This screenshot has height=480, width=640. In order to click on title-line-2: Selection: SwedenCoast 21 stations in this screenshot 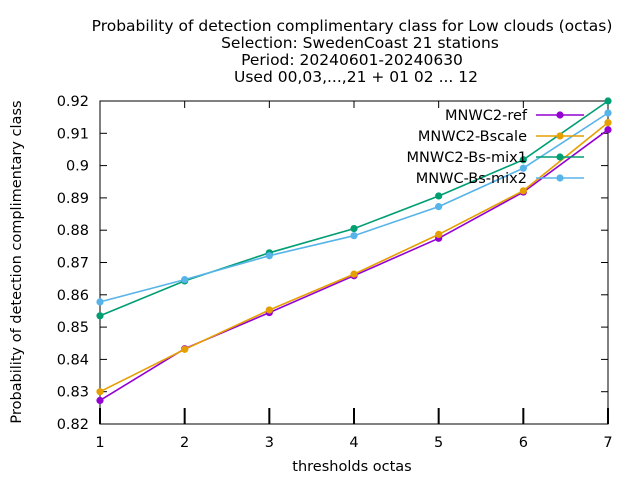, I will do `click(360, 43)`.